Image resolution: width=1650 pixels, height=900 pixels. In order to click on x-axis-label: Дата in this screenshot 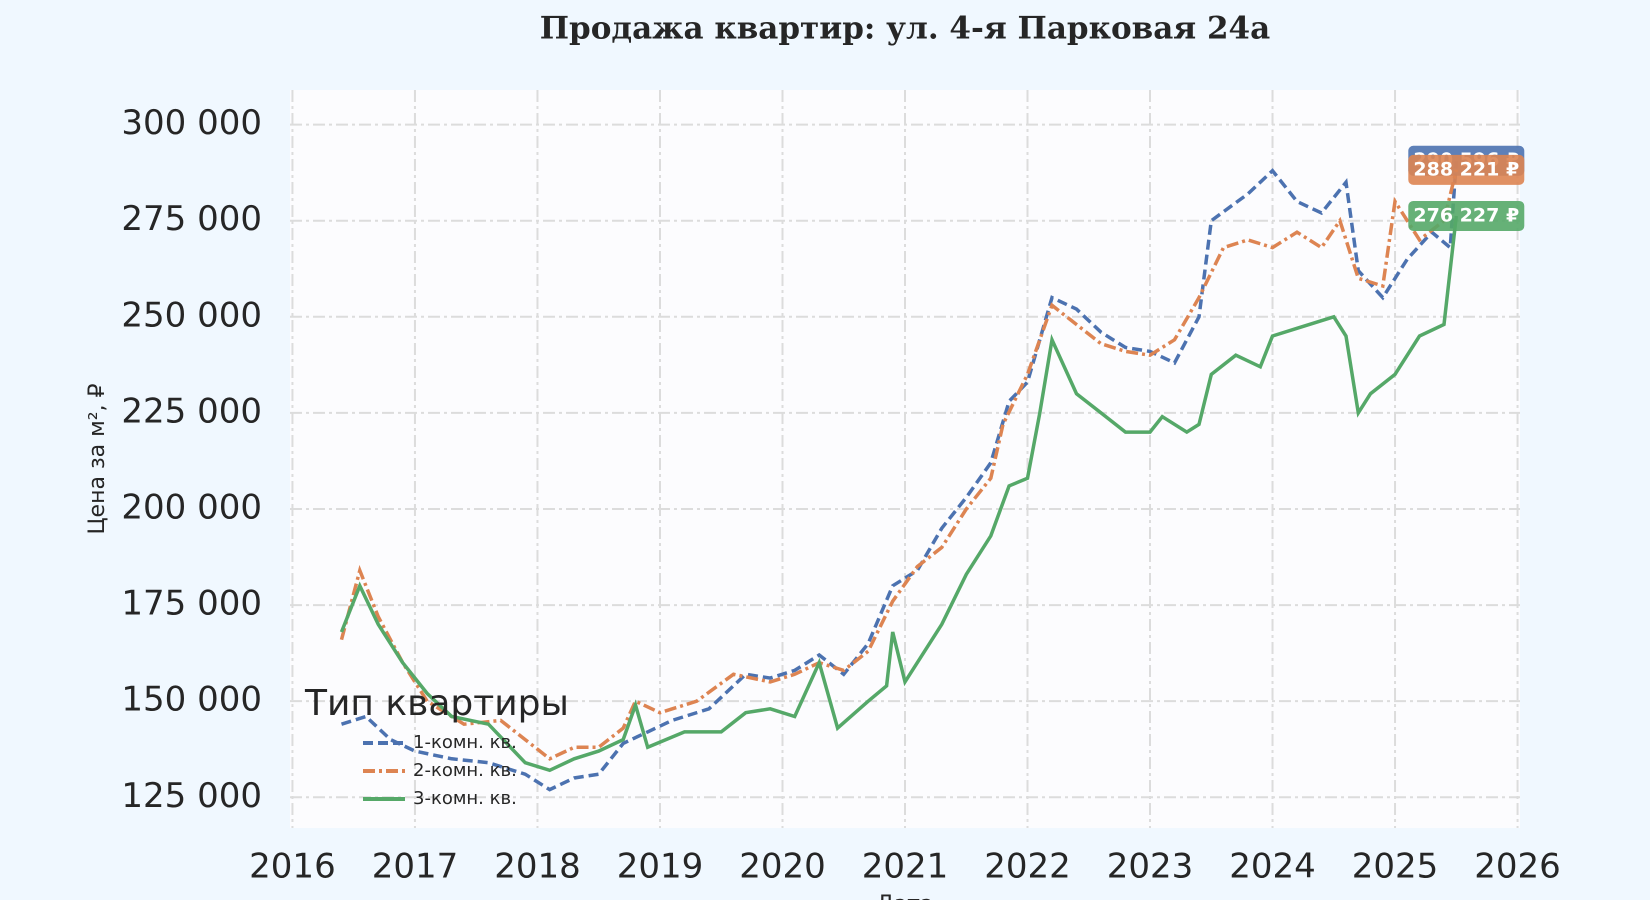, I will do `click(905, 896)`.